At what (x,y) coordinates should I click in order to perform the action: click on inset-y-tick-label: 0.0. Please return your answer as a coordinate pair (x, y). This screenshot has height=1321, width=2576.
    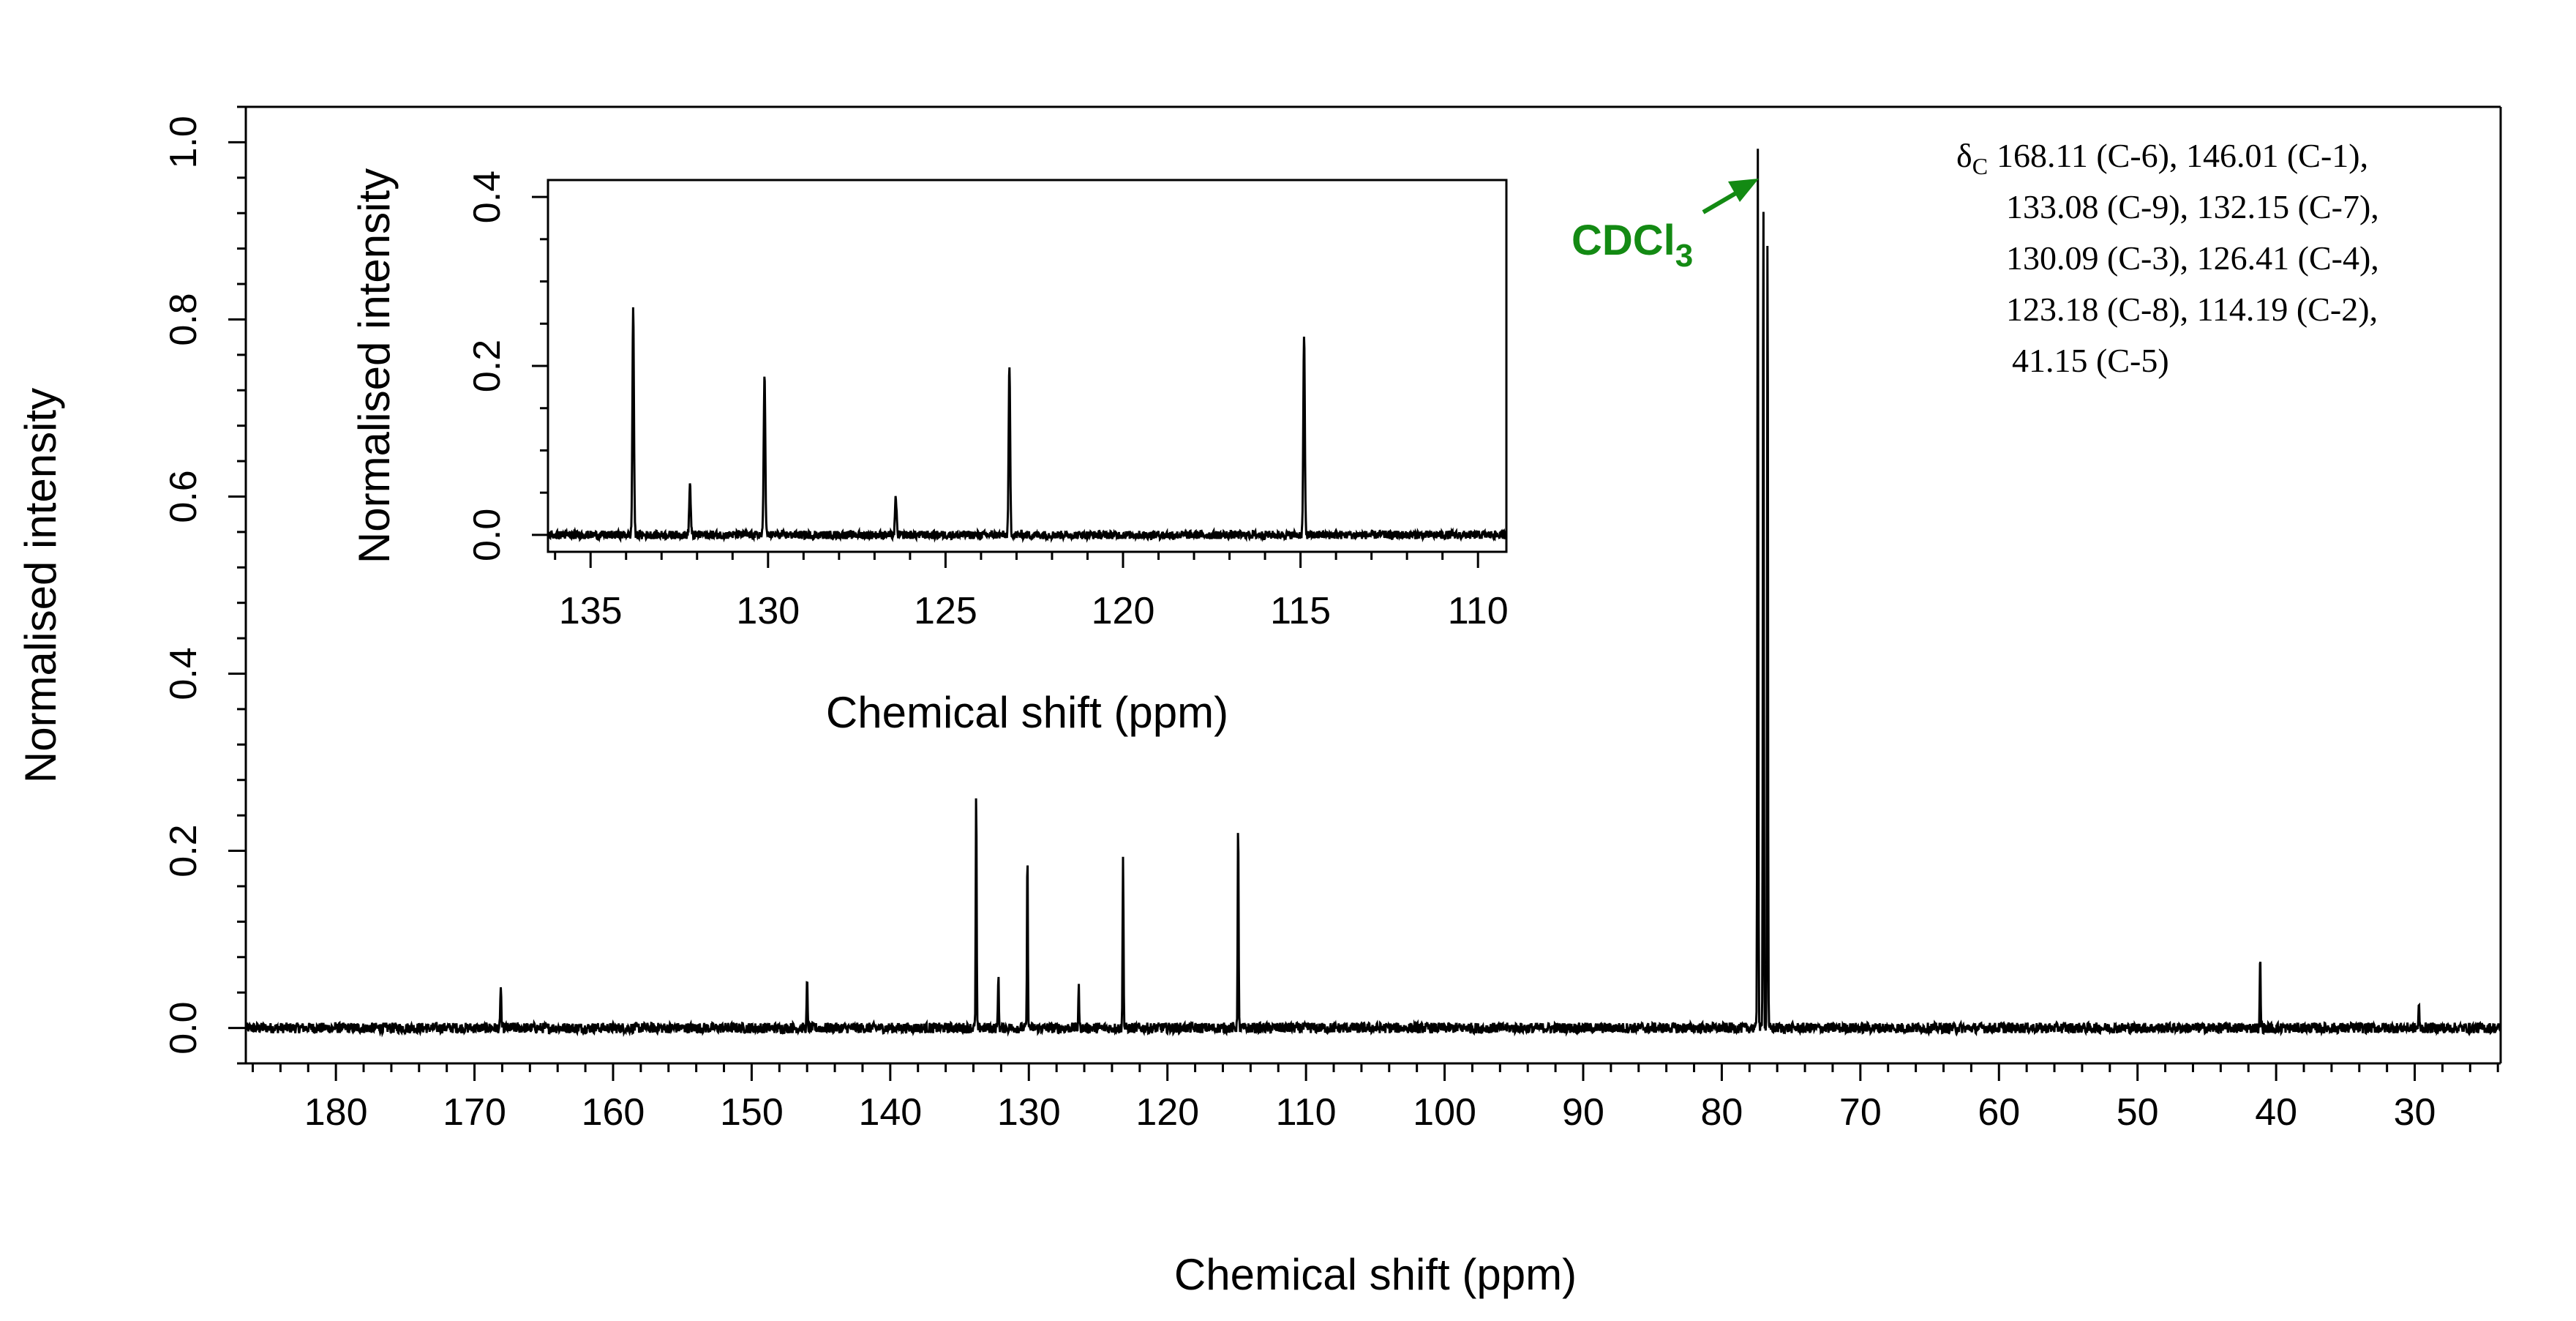
    Looking at the image, I should click on (487, 535).